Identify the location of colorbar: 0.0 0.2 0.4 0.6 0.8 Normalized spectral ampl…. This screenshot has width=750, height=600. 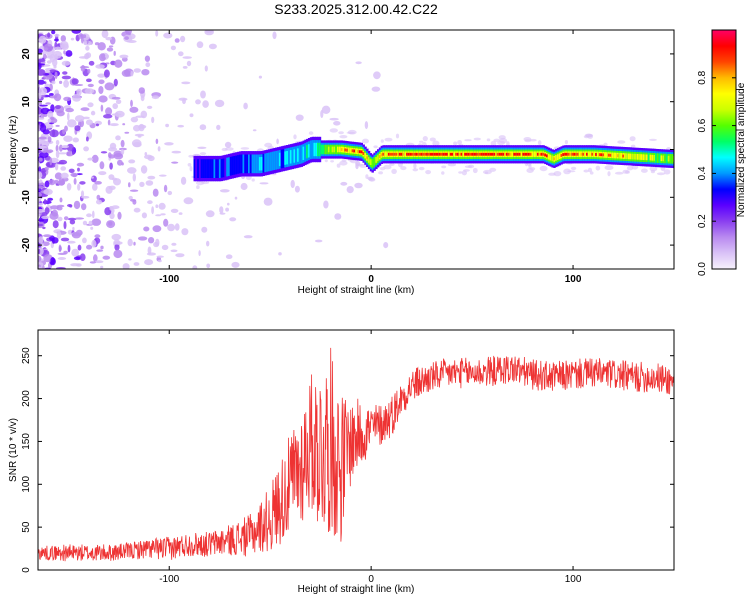
(722, 152).